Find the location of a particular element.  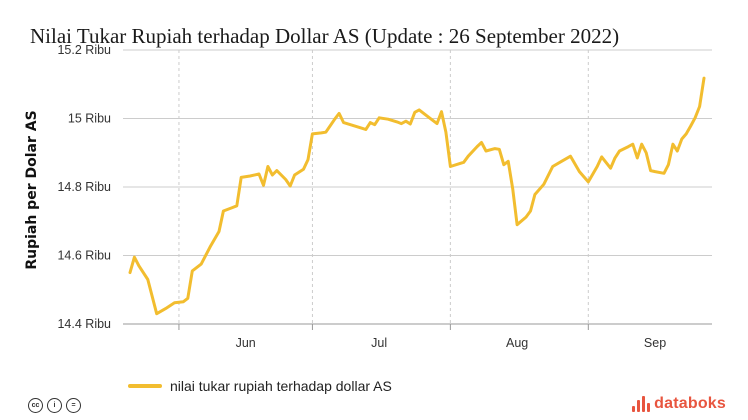

databoks-logo: databoks is located at coordinates (679, 404).